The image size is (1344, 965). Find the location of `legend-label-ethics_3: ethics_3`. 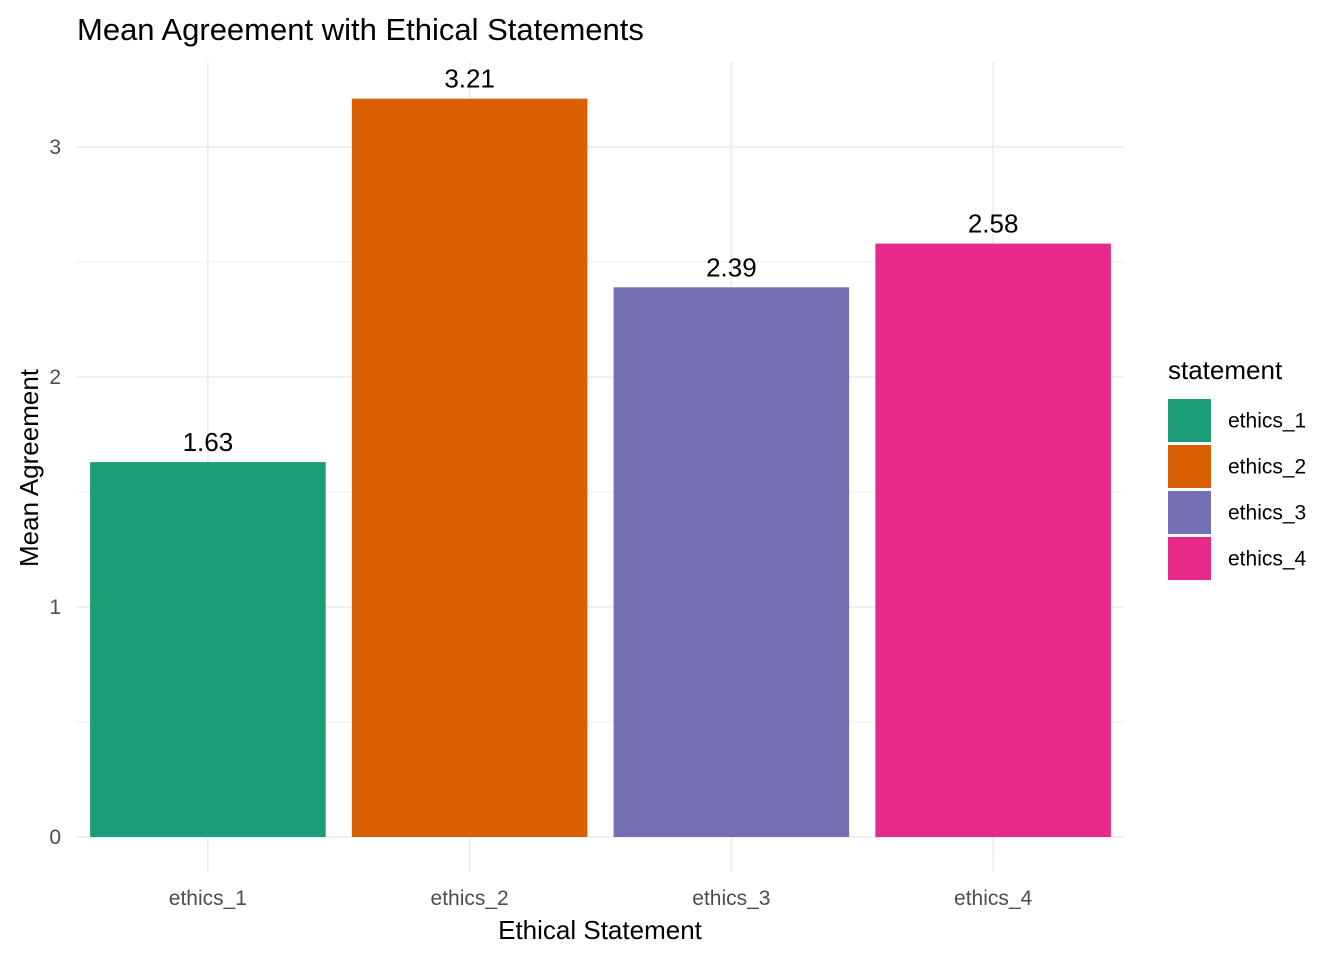

legend-label-ethics_3: ethics_3 is located at coordinates (1267, 513).